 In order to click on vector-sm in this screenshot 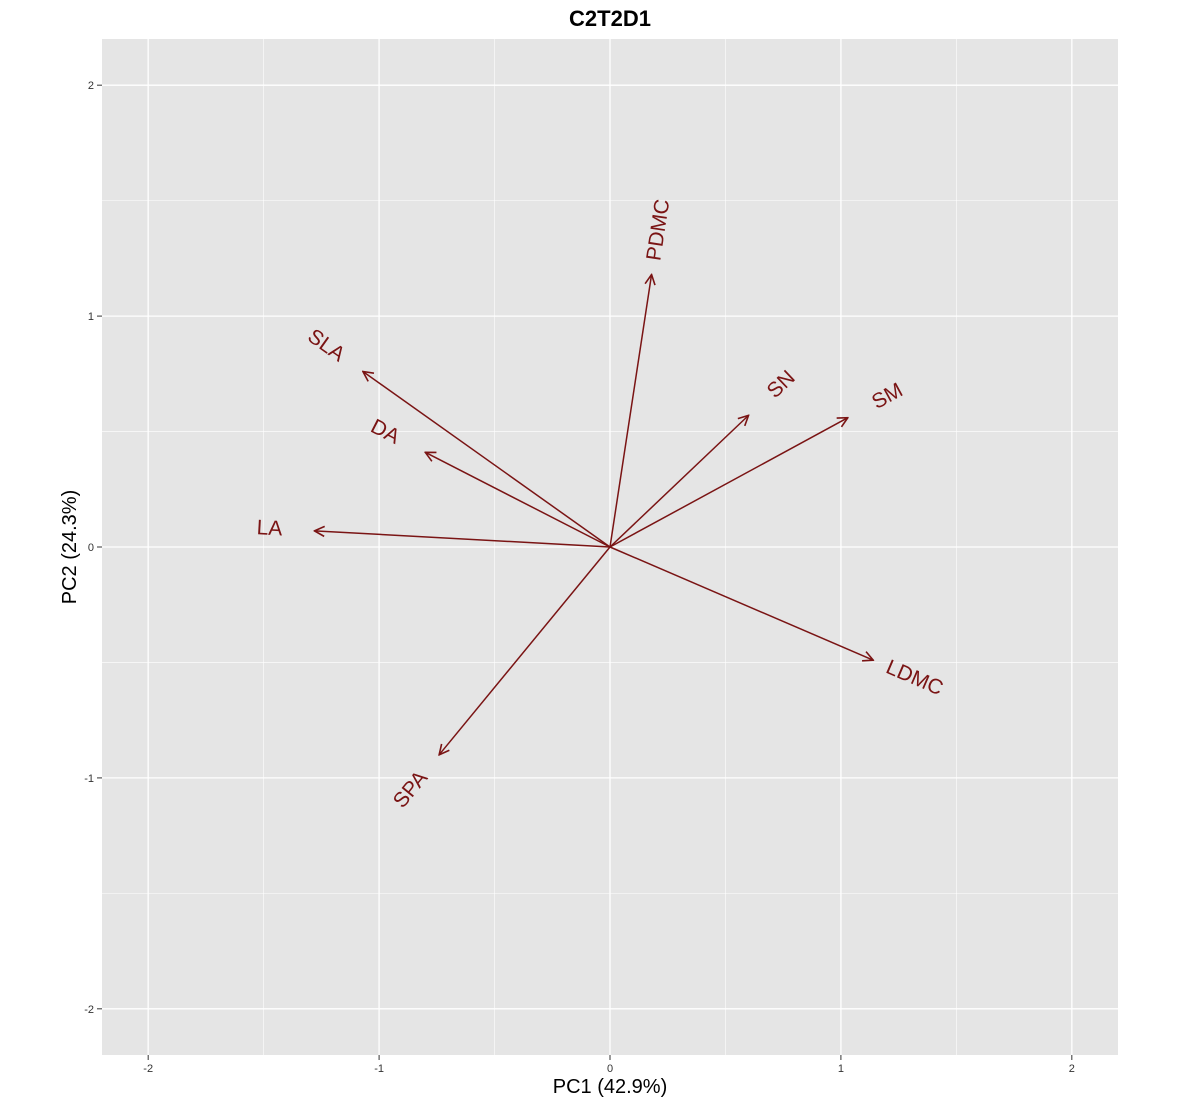, I will do `click(728, 483)`.